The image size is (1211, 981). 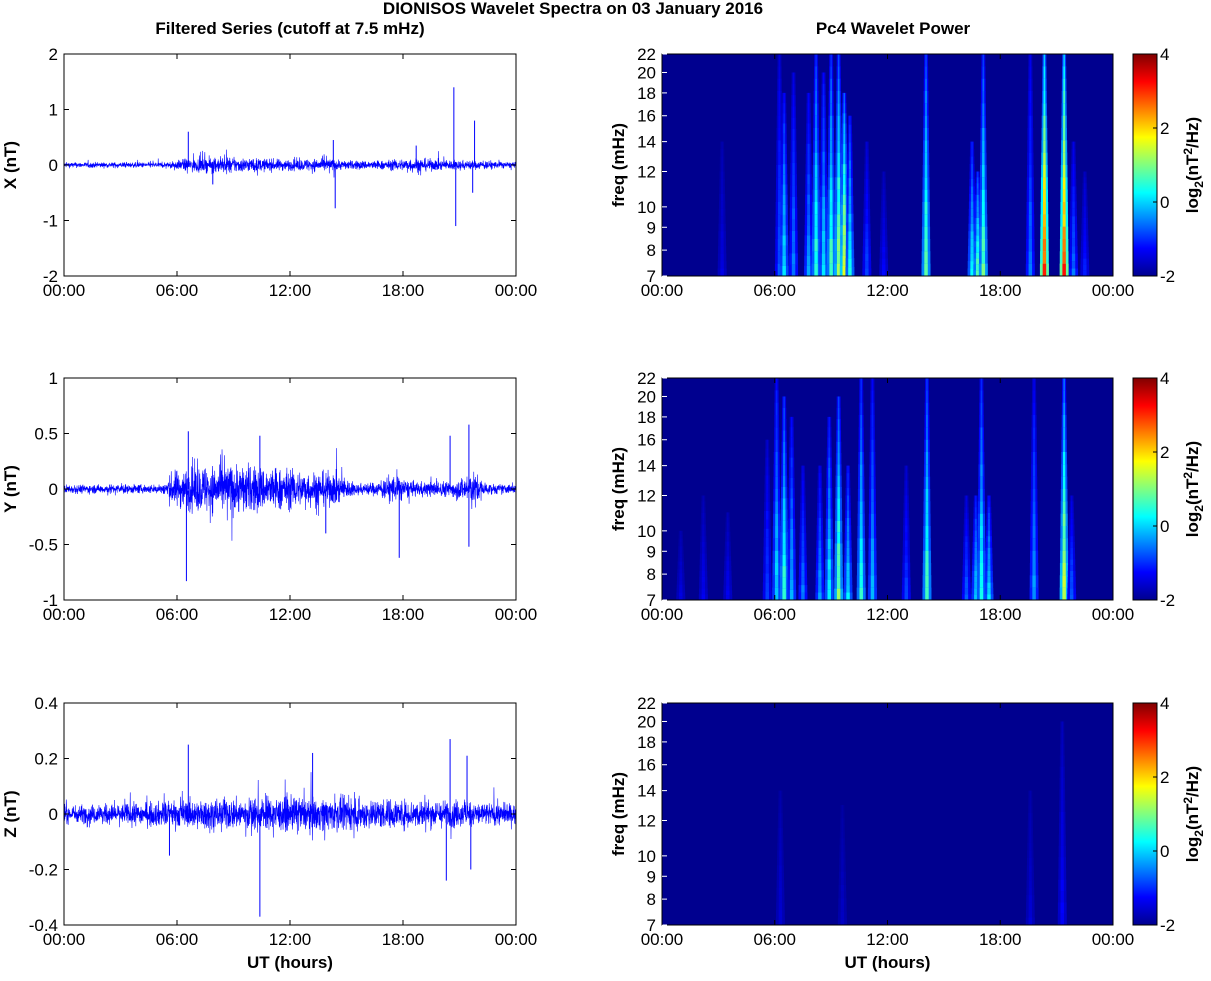 I want to click on ylabel: X (nT), so click(x=10, y=165).